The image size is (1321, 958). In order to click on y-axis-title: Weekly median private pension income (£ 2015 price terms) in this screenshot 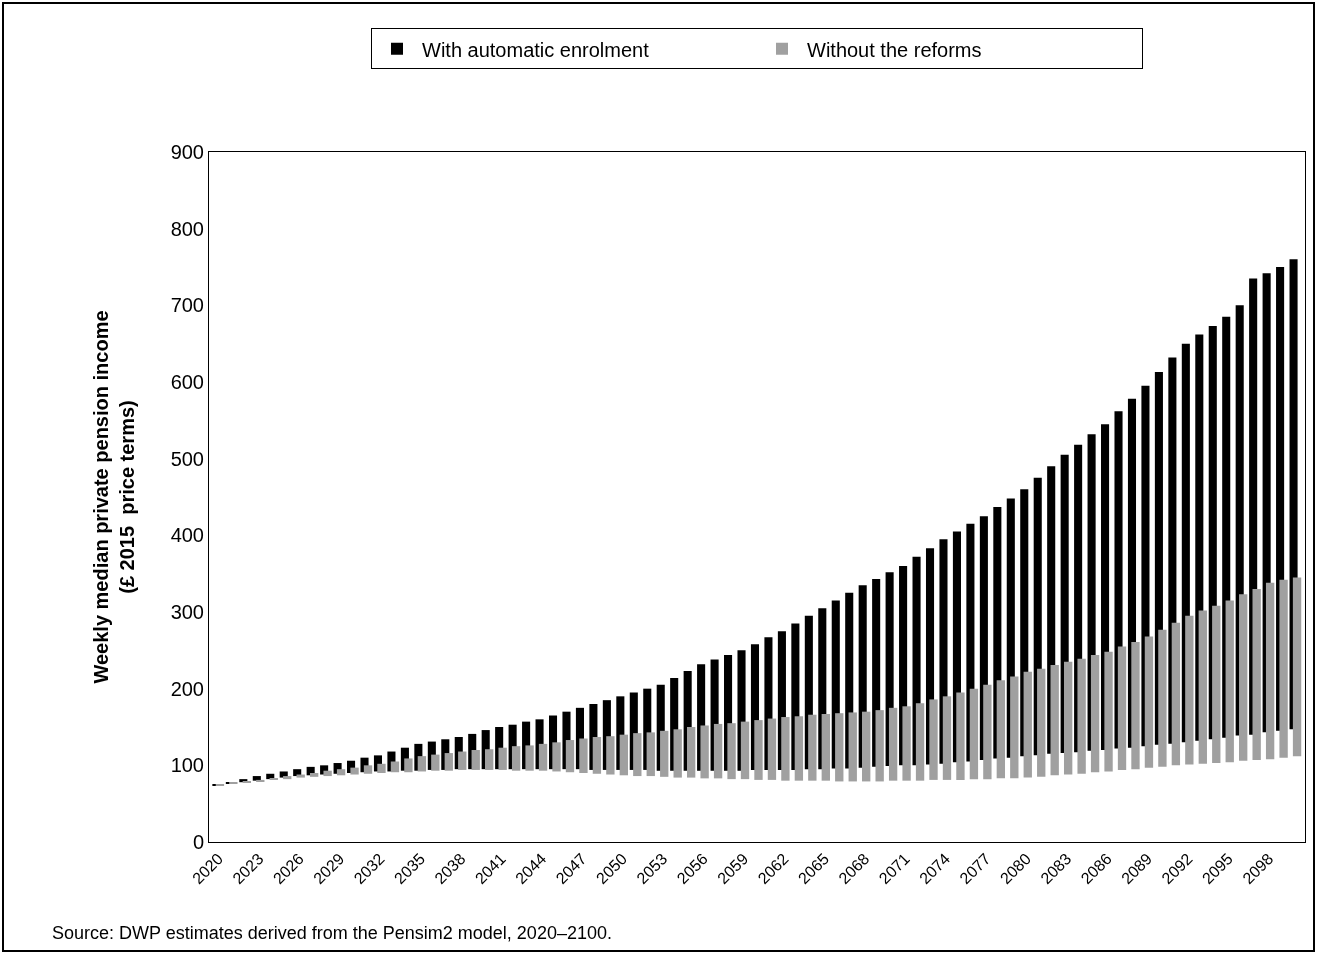, I will do `click(114, 497)`.